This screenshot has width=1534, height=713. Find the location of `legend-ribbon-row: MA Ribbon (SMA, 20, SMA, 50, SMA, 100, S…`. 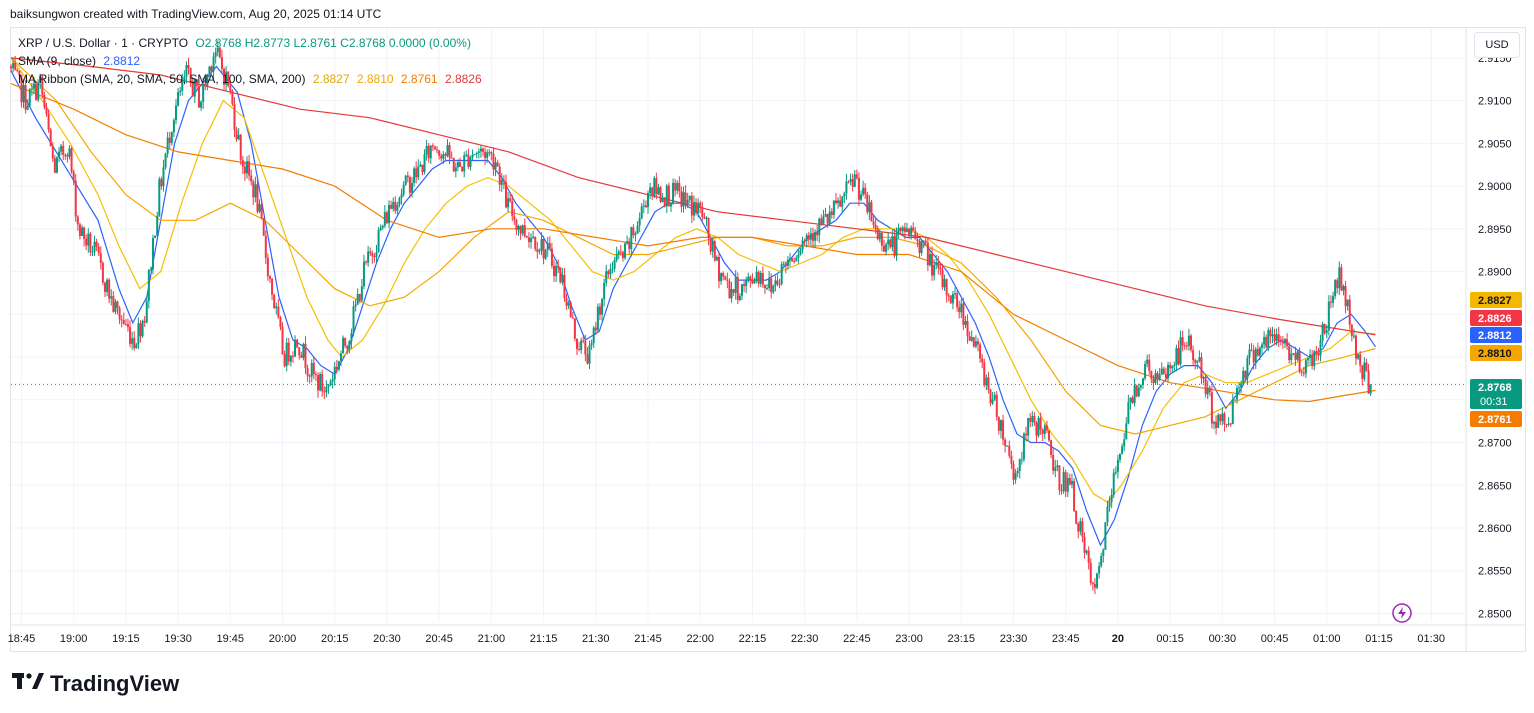

legend-ribbon-row: MA Ribbon (SMA, 20, SMA, 50, SMA, 100, S… is located at coordinates (250, 79).